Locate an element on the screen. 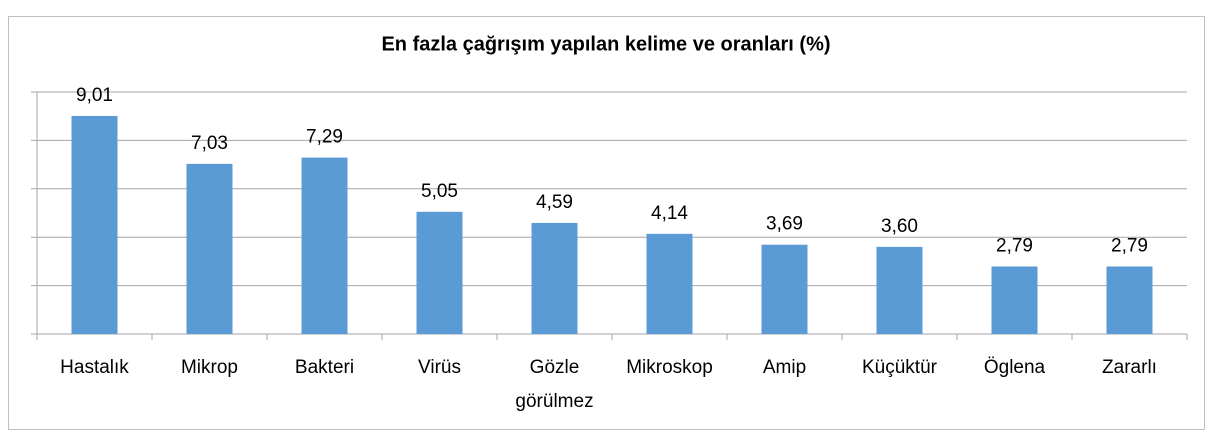  x-tick-label: Virüs is located at coordinates (439, 367).